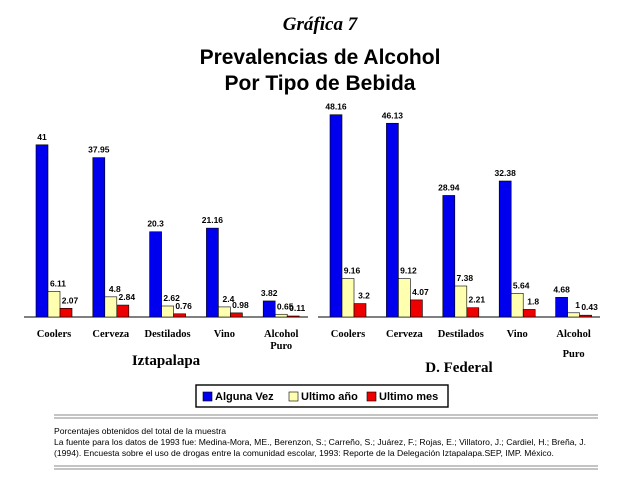 The height and width of the screenshot is (480, 640). What do you see at coordinates (506, 173) in the screenshot?
I see `data-label-d-federal-vino-alguna-vez: 32.38` at bounding box center [506, 173].